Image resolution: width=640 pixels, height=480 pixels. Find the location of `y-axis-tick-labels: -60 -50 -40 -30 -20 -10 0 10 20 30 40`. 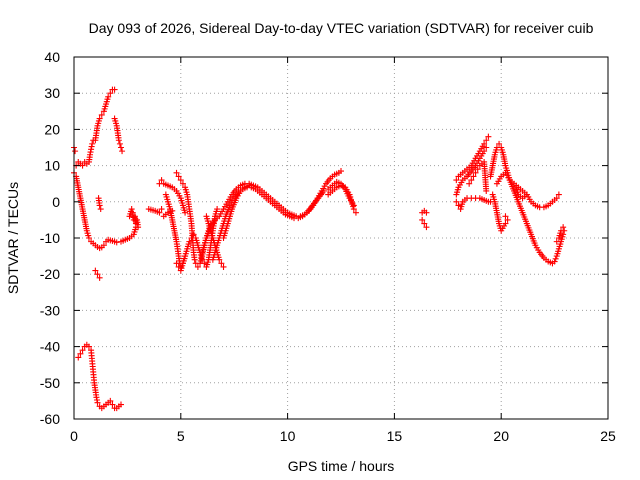

y-axis-tick-labels: -60 -50 -40 -30 -20 -10 0 10 20 30 40 is located at coordinates (50, 238).